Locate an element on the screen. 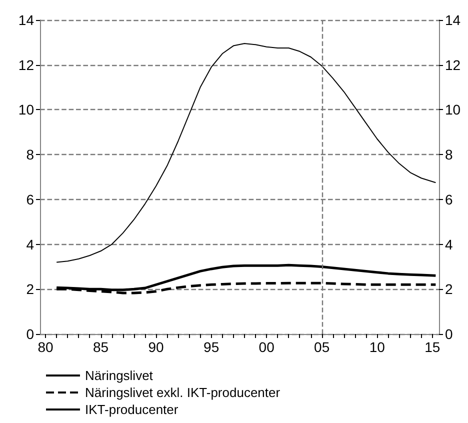  y-tick-label: 6 is located at coordinates (30, 199).